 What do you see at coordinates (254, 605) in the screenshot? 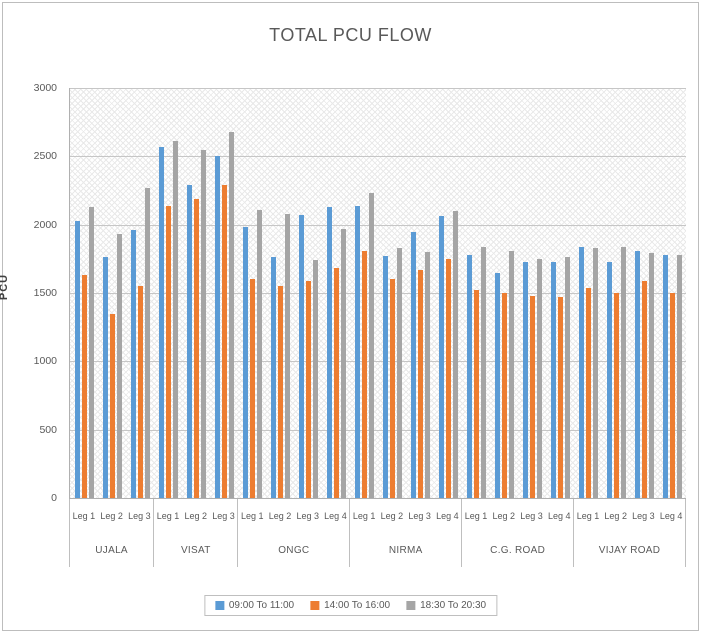
I see `legend-item: 09:00 To 11:00` at bounding box center [254, 605].